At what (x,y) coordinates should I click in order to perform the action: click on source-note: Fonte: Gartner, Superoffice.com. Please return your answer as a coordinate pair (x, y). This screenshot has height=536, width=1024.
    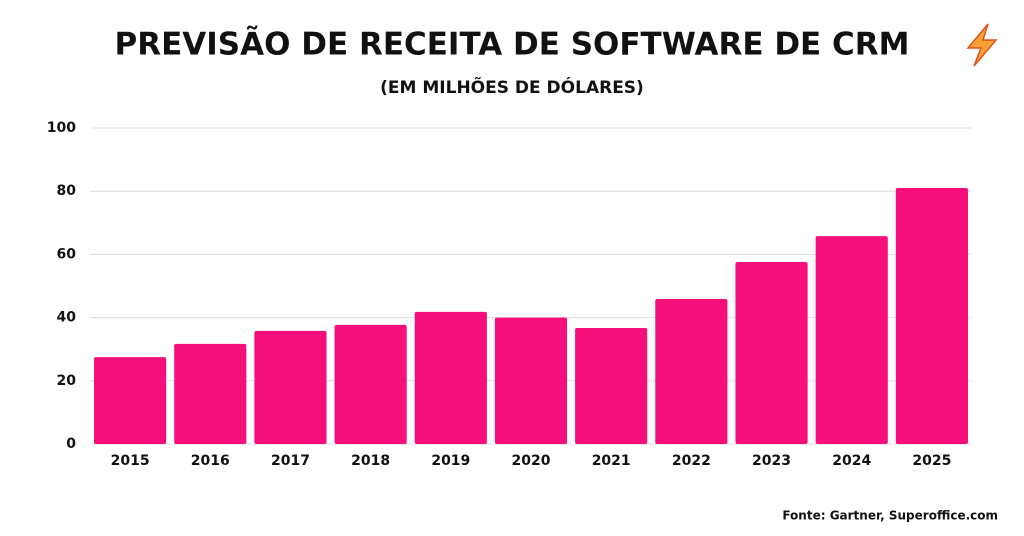
    Looking at the image, I should click on (890, 516).